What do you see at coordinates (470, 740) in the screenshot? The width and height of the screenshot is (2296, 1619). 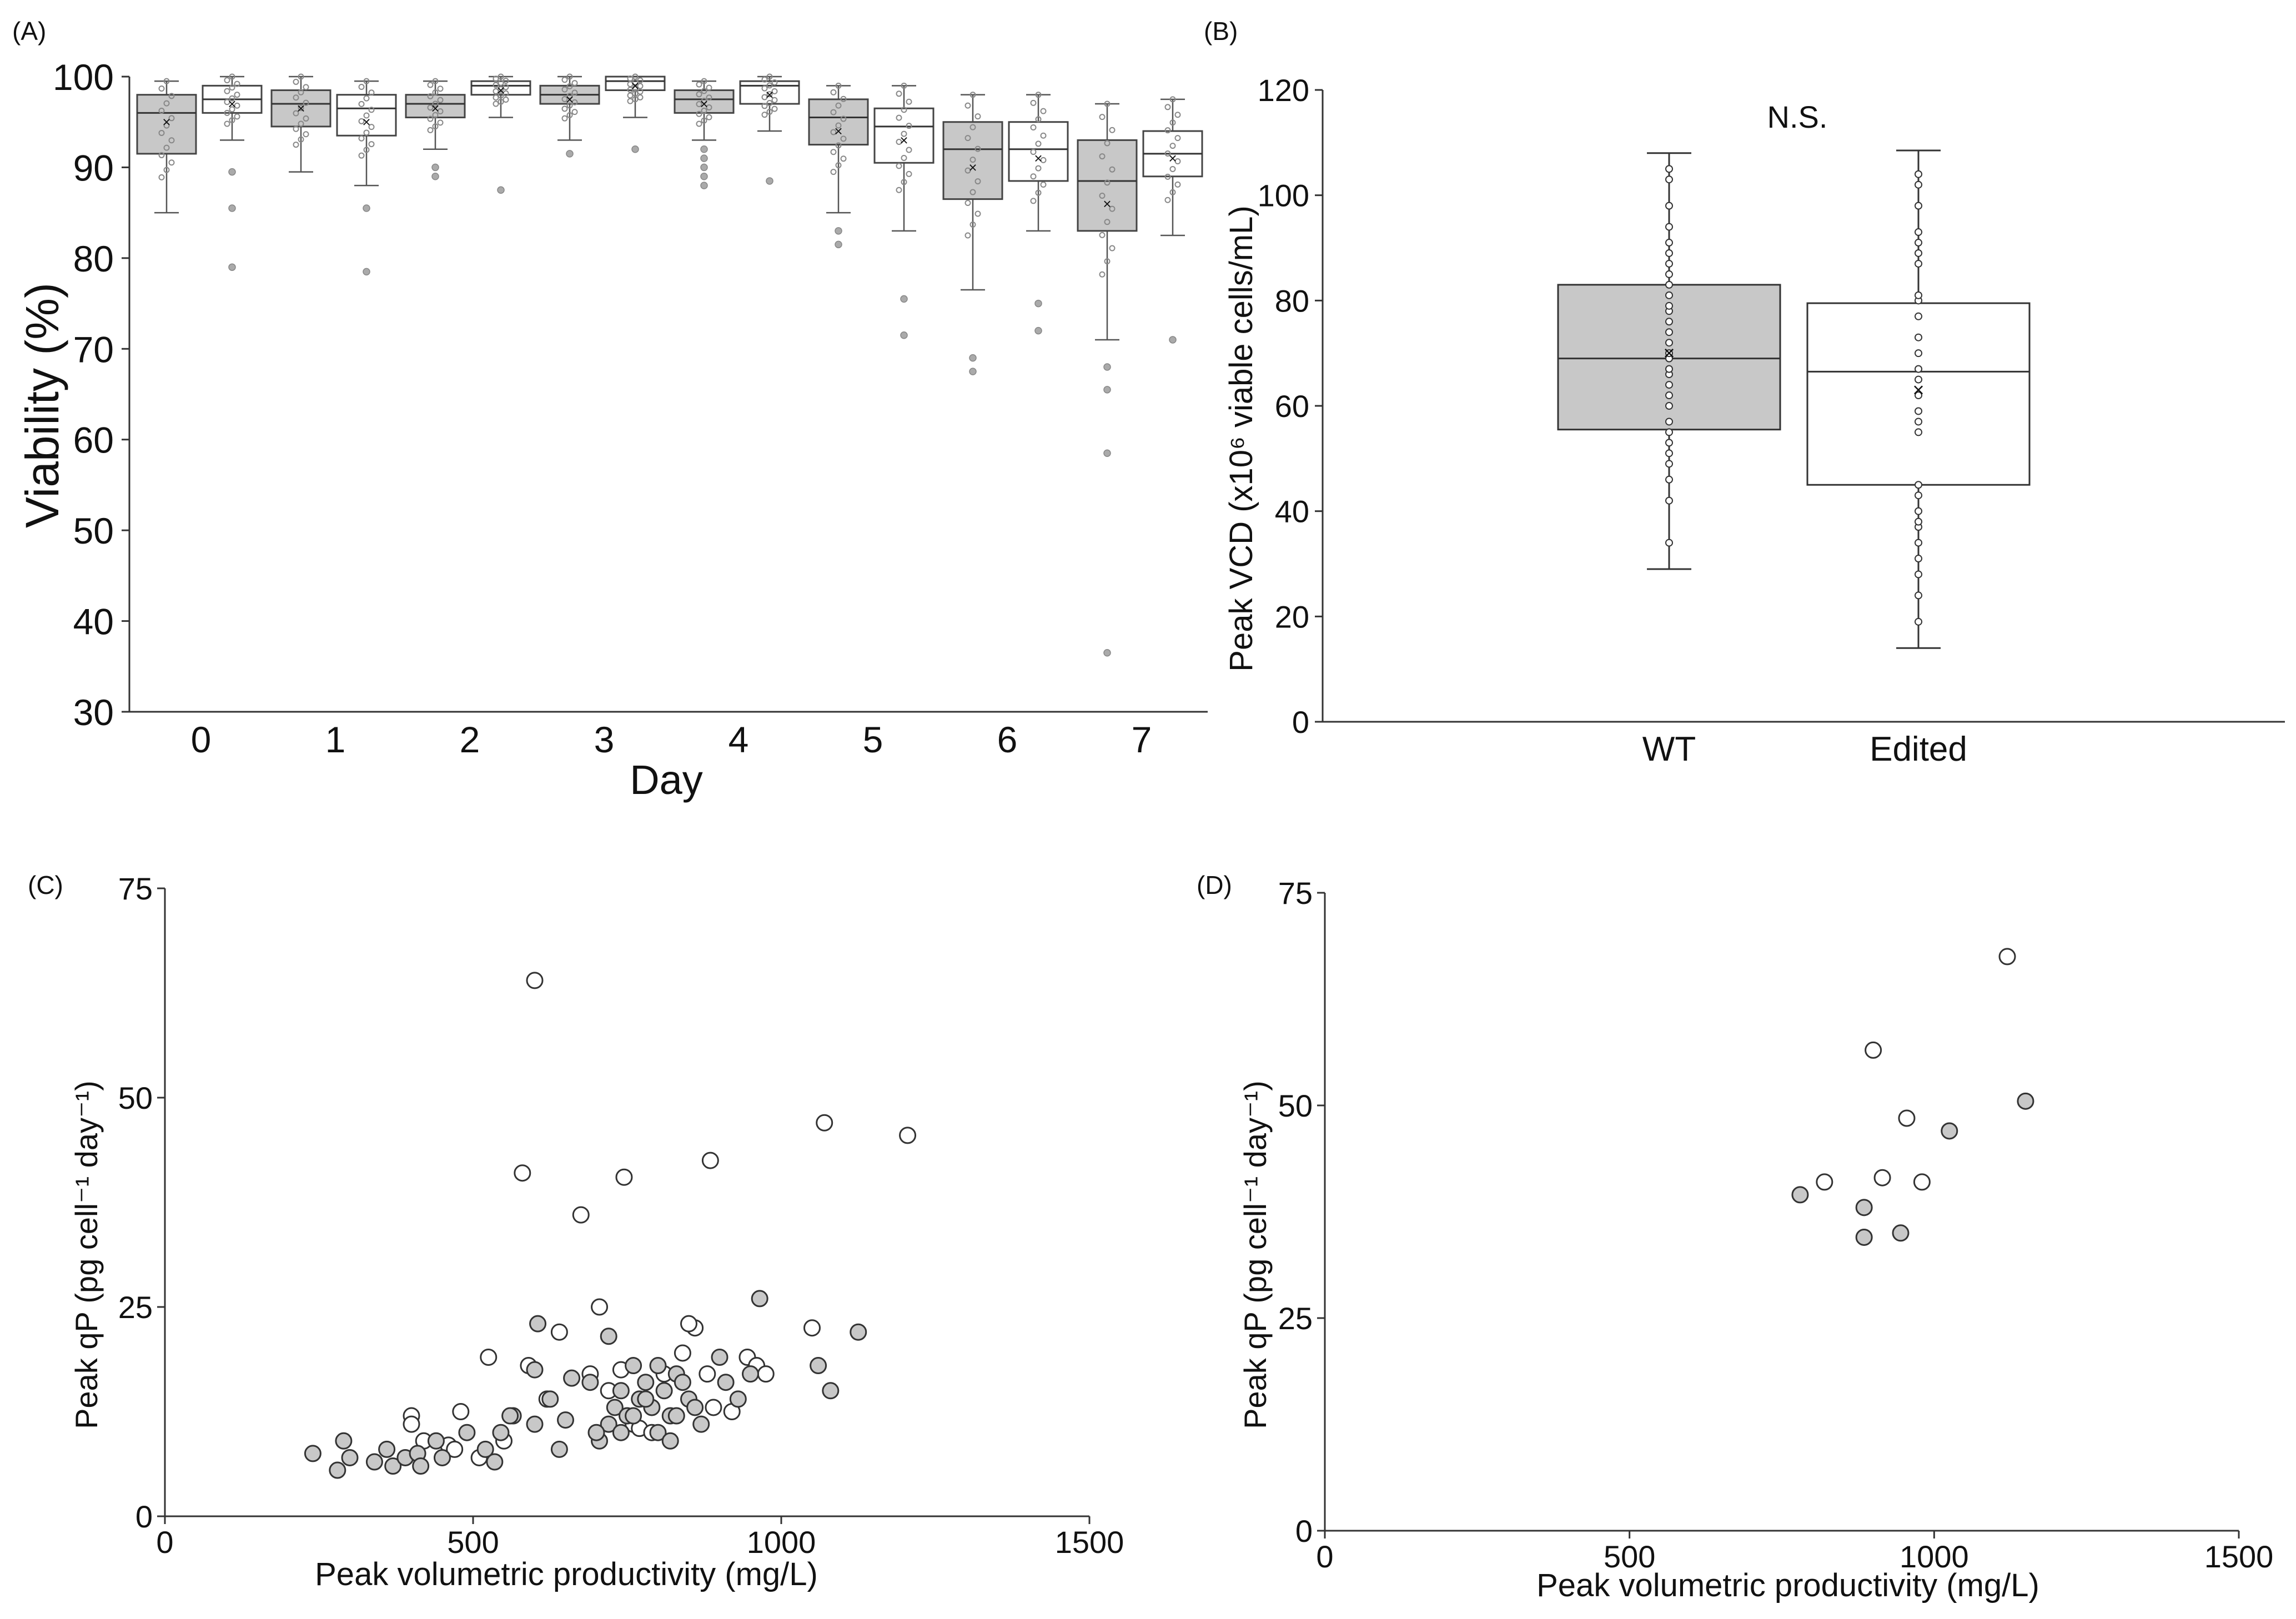 I see `x-tick-label: 2` at bounding box center [470, 740].